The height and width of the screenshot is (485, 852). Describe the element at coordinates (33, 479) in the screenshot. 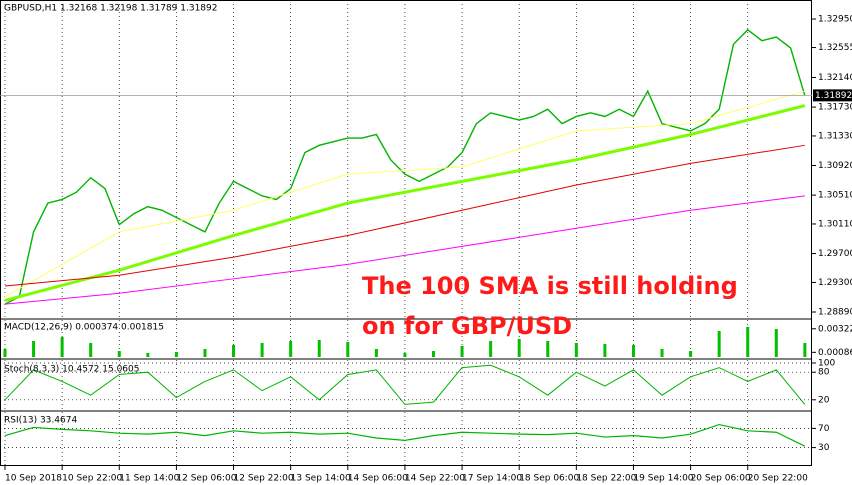

I see `x-tick-label: 10 Sep 2018` at that location.